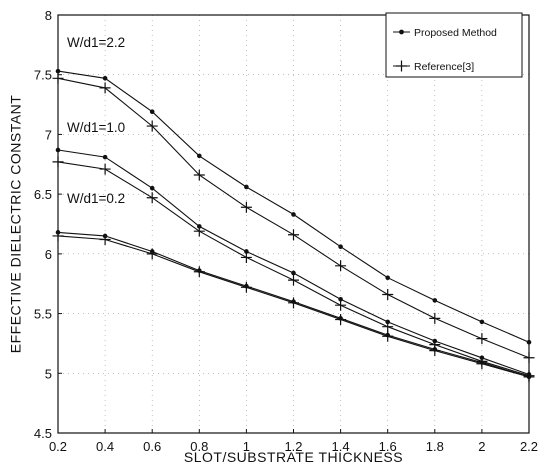 The image size is (547, 468). What do you see at coordinates (401, 66) in the screenshot?
I see `legend-reference-marker` at bounding box center [401, 66].